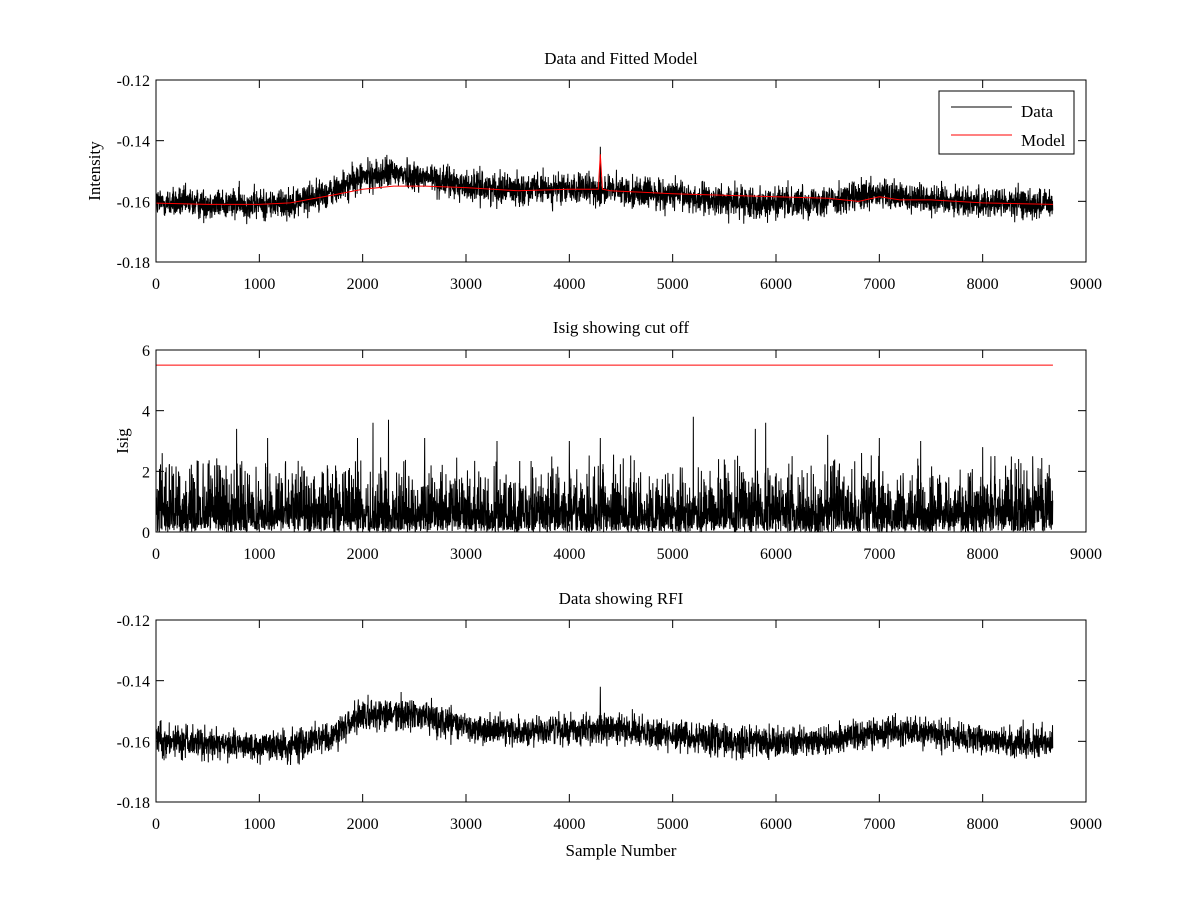 The image size is (1200, 900). What do you see at coordinates (146, 412) in the screenshot?
I see `y-tick-label: 4` at bounding box center [146, 412].